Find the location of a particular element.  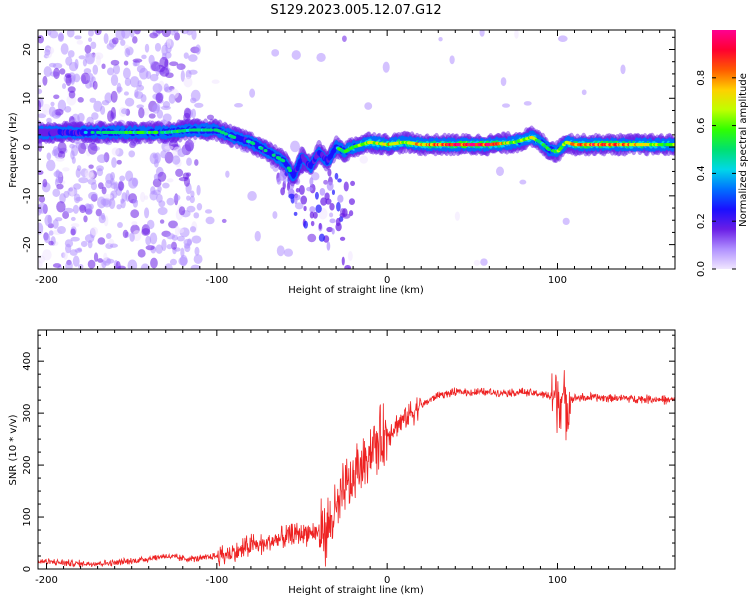

colorbar-tick-label: 0.0 is located at coordinates (701, 269).